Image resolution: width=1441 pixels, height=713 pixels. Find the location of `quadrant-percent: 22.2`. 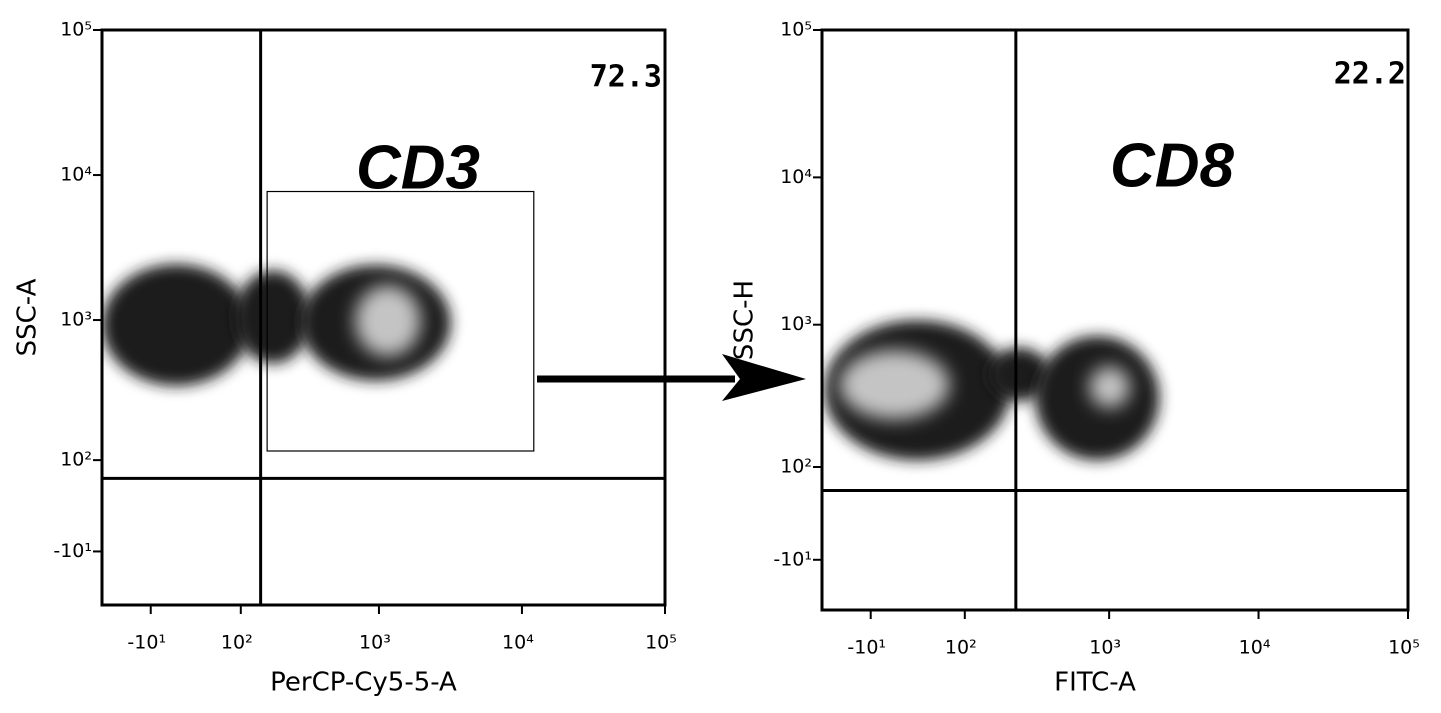

quadrant-percent: 22.2 is located at coordinates (1370, 74).